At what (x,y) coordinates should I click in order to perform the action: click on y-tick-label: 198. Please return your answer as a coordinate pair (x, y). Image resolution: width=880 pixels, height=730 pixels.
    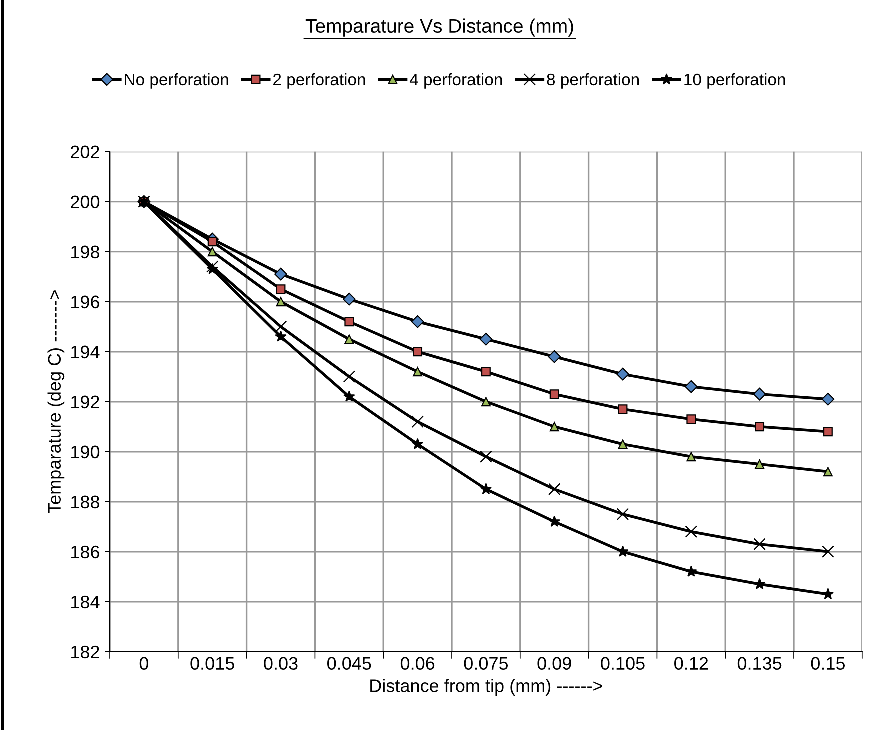
    Looking at the image, I should click on (86, 252).